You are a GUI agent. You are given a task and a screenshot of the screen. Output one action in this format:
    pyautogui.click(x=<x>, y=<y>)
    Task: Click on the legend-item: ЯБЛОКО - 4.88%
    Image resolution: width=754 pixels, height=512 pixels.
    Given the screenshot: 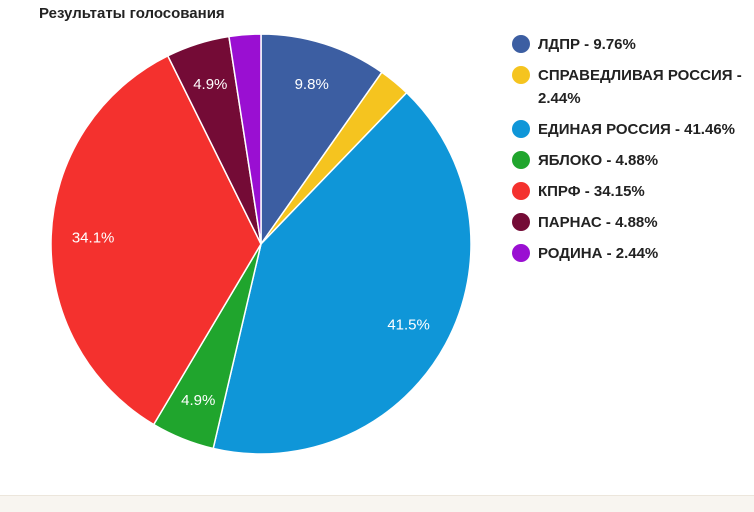 What is the action you would take?
    pyautogui.click(x=629, y=160)
    